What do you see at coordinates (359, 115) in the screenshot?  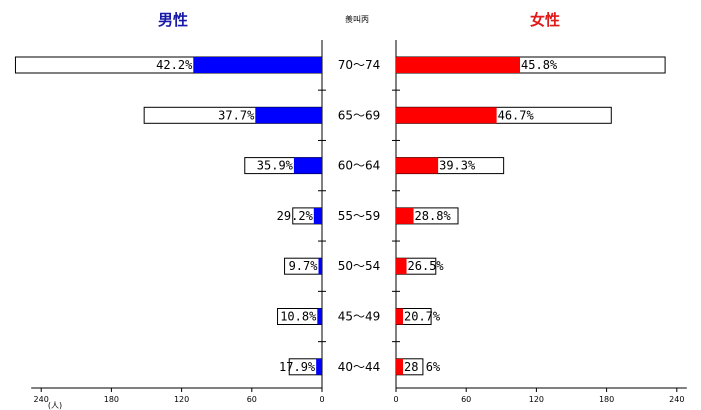 I see `age-group-label: 65～69` at bounding box center [359, 115].